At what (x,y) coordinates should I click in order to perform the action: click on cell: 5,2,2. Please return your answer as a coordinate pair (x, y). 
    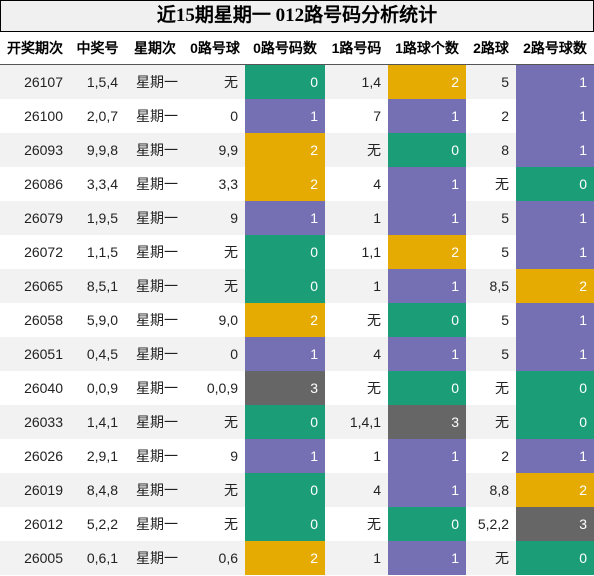
    Looking at the image, I should click on (493, 524).